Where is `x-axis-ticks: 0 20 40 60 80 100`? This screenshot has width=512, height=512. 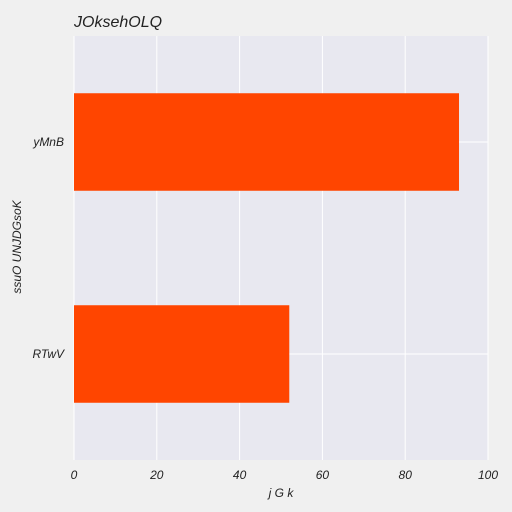
x-axis-ticks: 0 20 40 60 80 100 is located at coordinates (285, 475).